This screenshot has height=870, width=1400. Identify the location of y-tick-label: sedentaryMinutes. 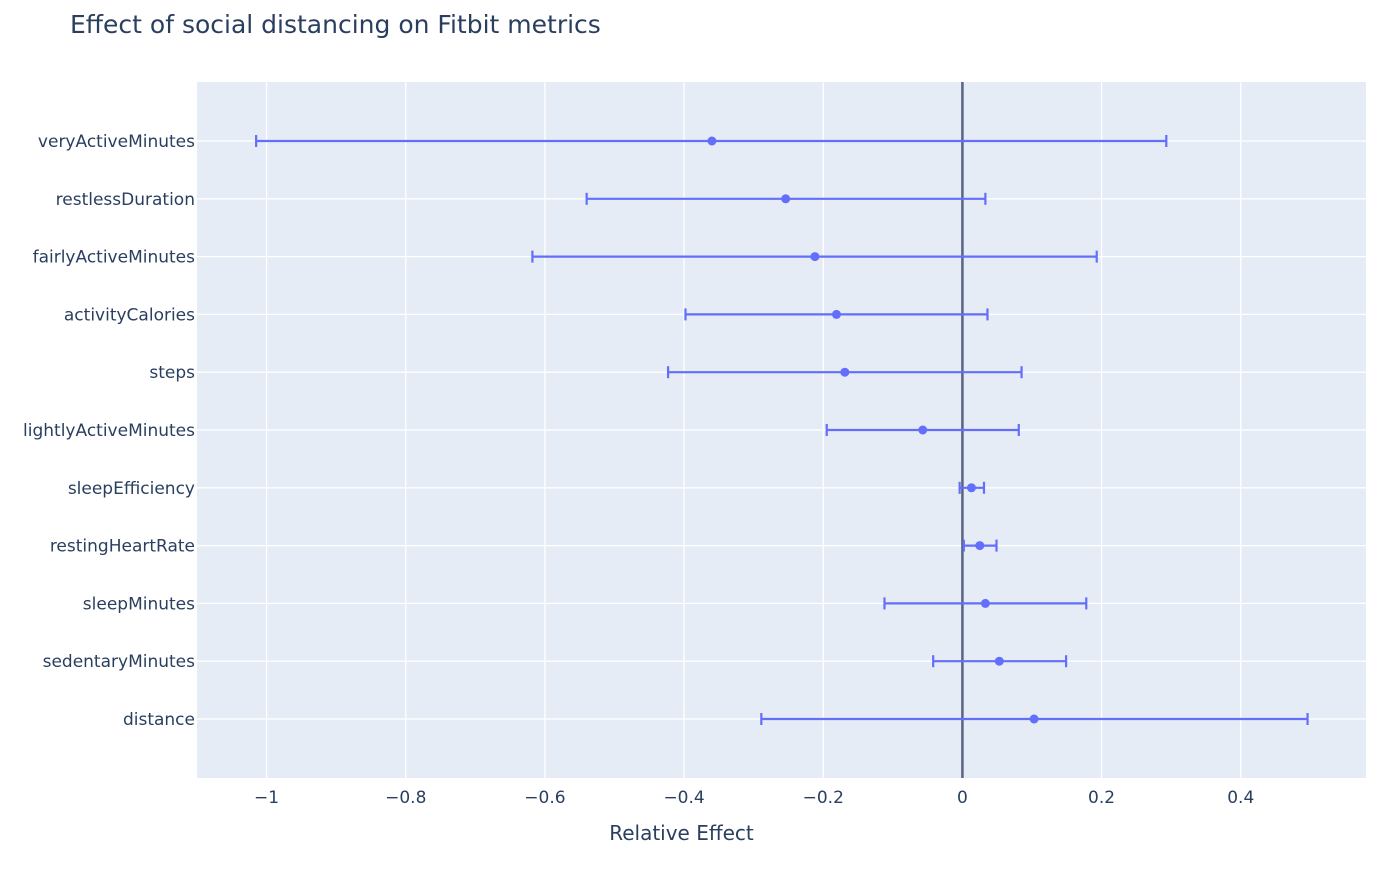
(119, 662).